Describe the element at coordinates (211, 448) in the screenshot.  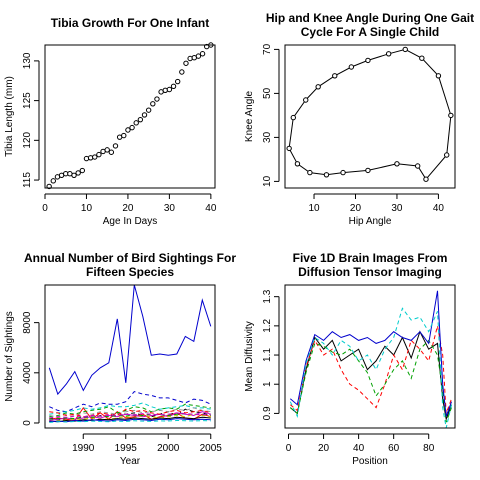
I see `x-tick-label: 2005` at that location.